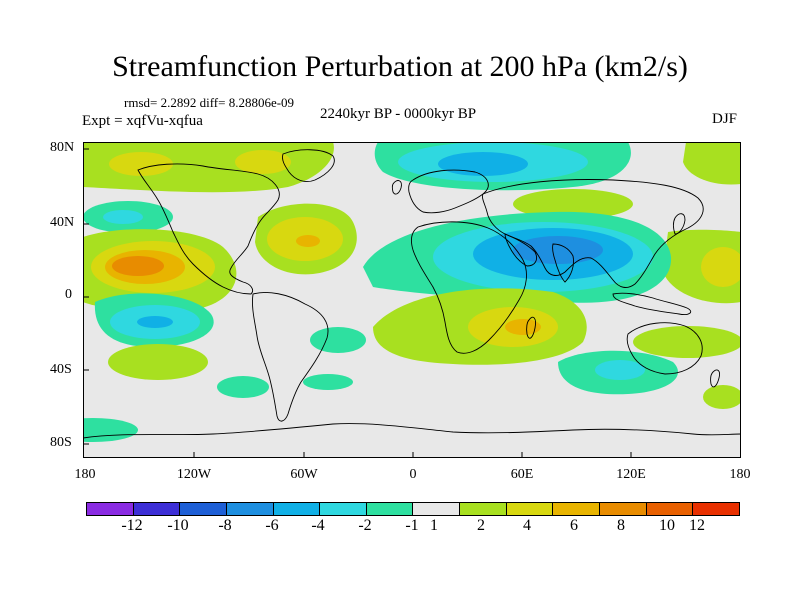  I want to click on colorbar-label: 8, so click(621, 525).